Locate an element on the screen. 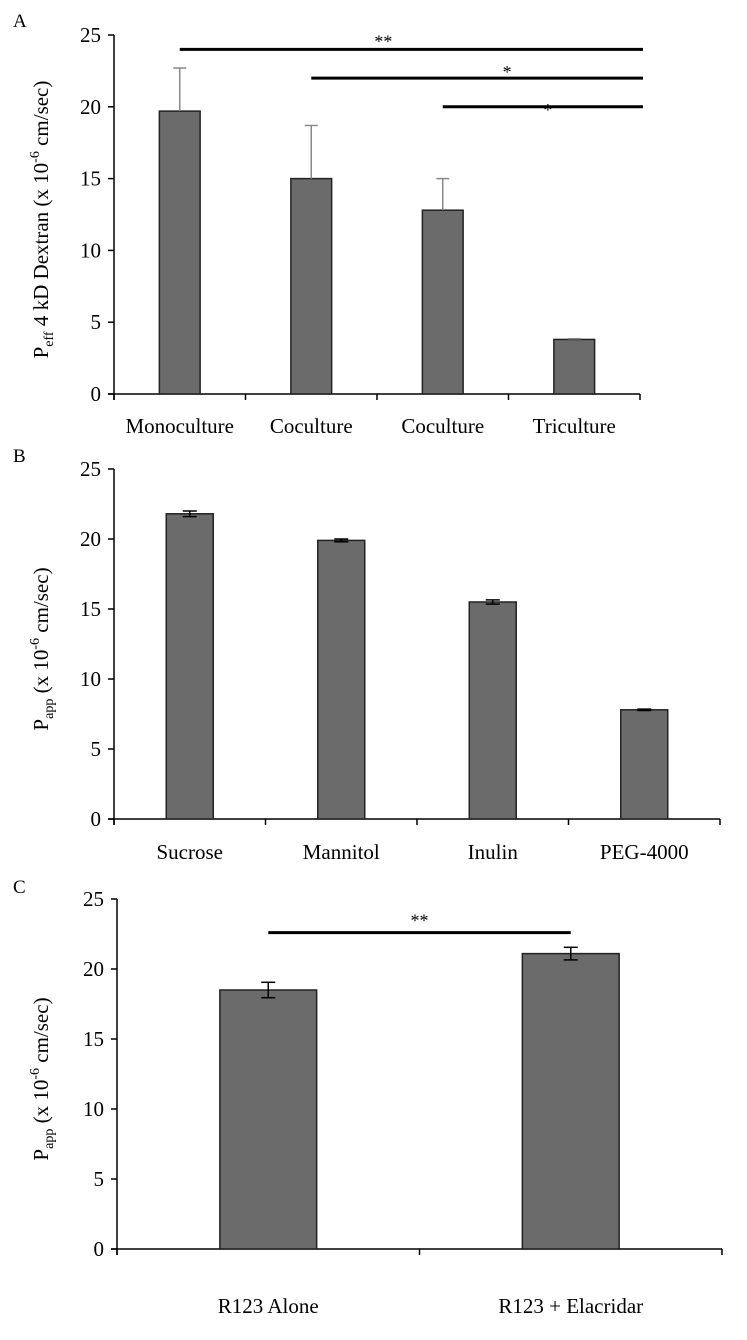  panel-letter: C is located at coordinates (19, 887).